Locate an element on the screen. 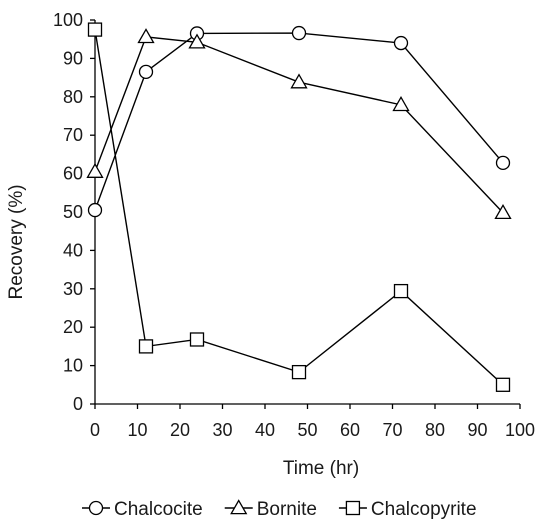  legend-marker-chalcocite is located at coordinates (96, 508).